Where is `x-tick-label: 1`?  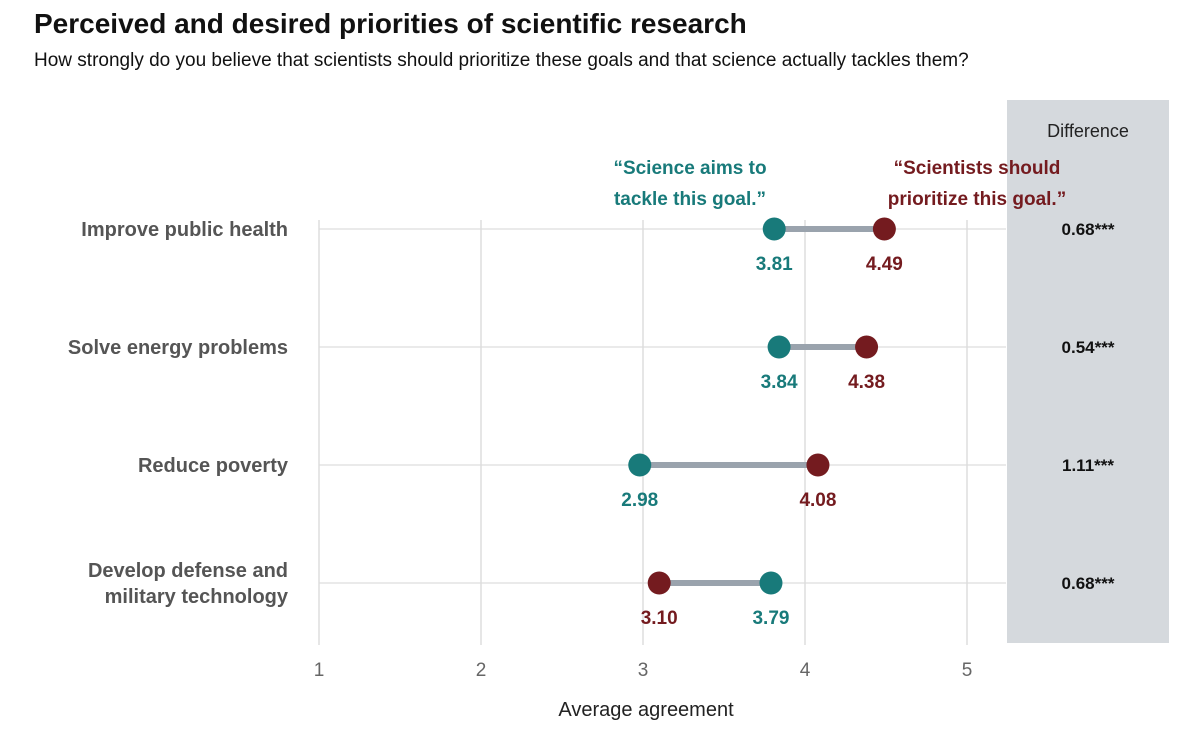 x-tick-label: 1 is located at coordinates (319, 670).